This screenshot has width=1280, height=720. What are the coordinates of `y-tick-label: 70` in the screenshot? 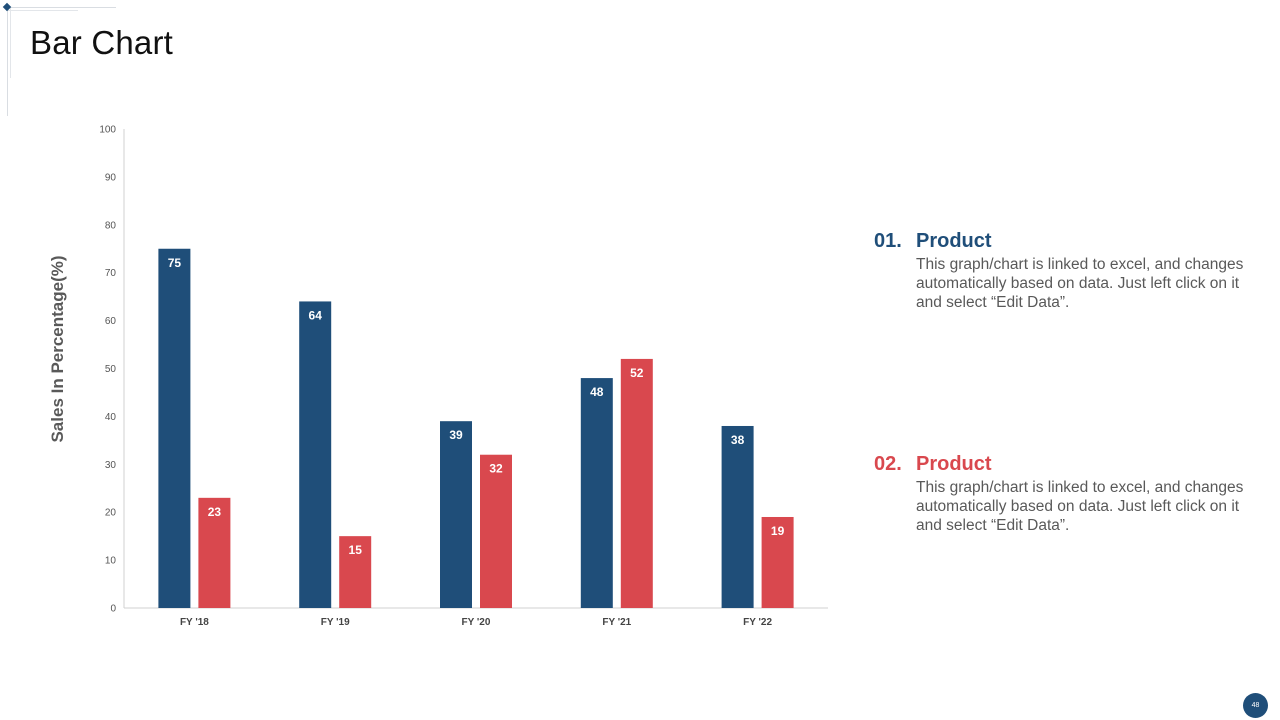 It's located at (111, 273).